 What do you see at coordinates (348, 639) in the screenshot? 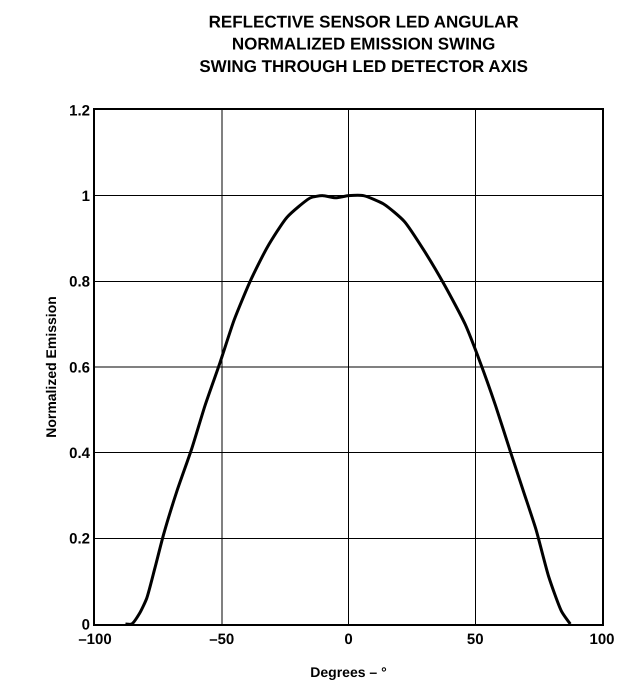
I see `x-tick-label: 0` at bounding box center [348, 639].